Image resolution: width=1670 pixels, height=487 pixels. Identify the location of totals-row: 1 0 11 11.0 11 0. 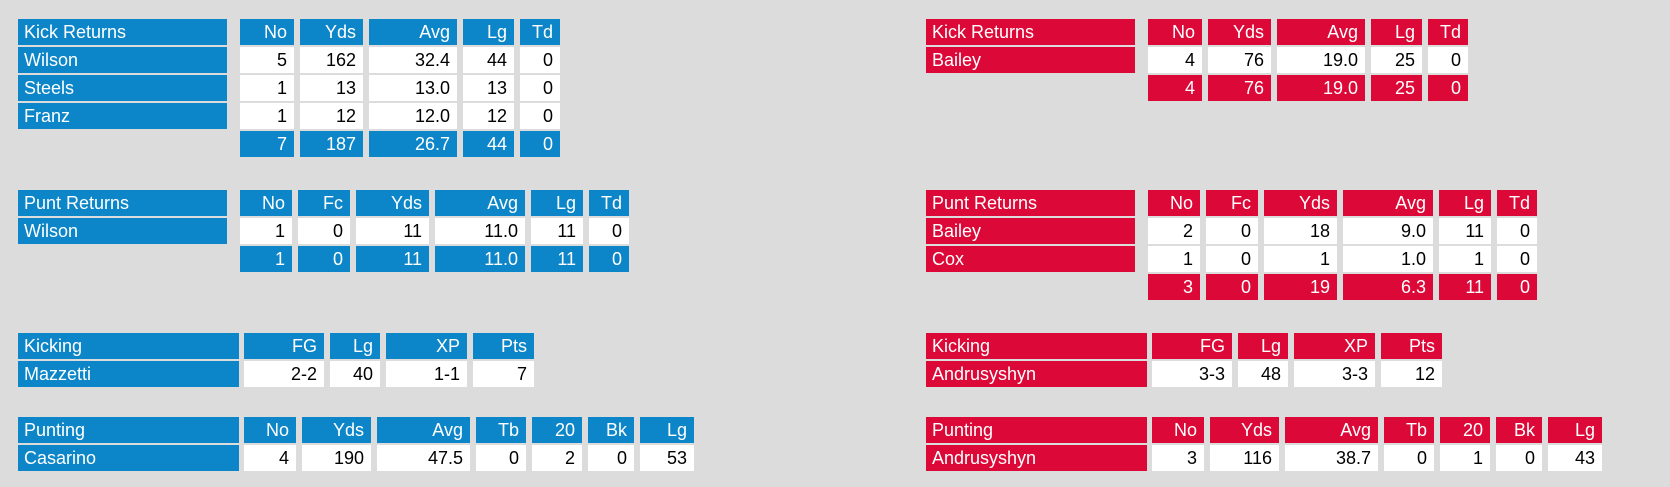
(323, 259).